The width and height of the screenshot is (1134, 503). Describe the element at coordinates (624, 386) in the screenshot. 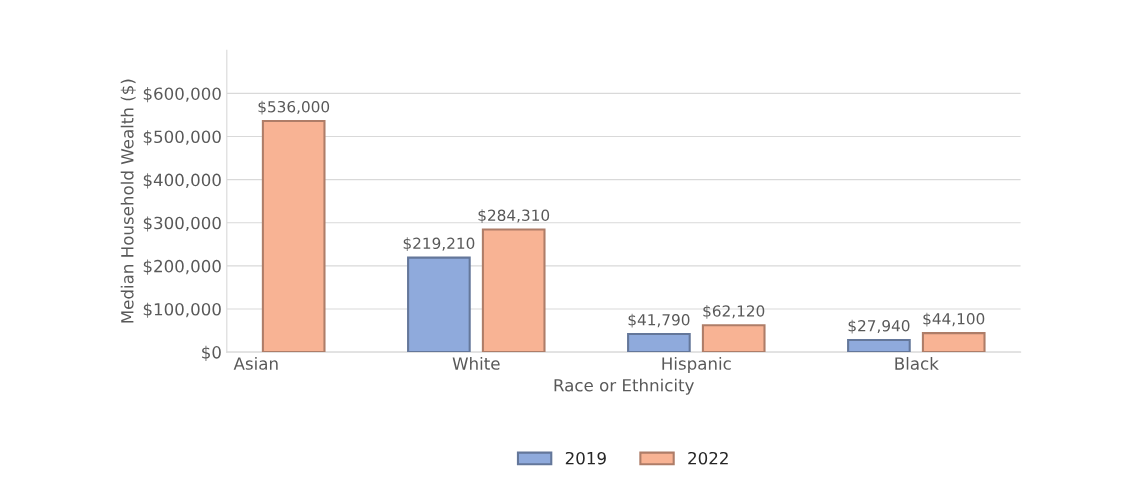

I see `x-axis-title: Race or Ethnicity` at that location.